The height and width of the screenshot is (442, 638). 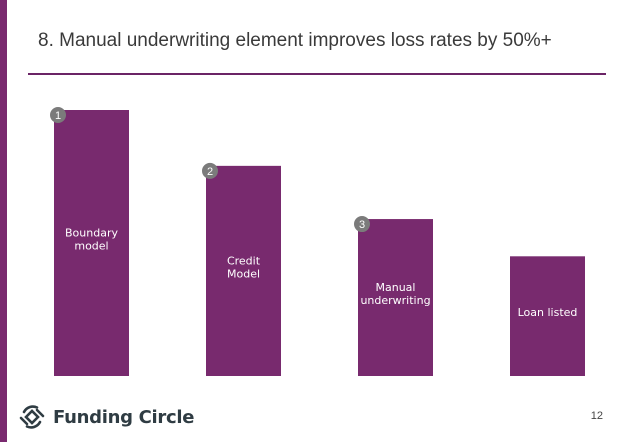 I want to click on bar-label-line: Loan listed, so click(x=548, y=312).